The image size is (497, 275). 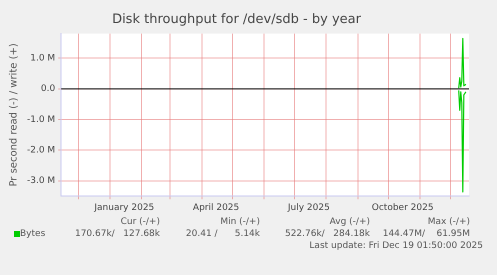 I want to click on x-tick-label: October 2025, so click(x=403, y=207).